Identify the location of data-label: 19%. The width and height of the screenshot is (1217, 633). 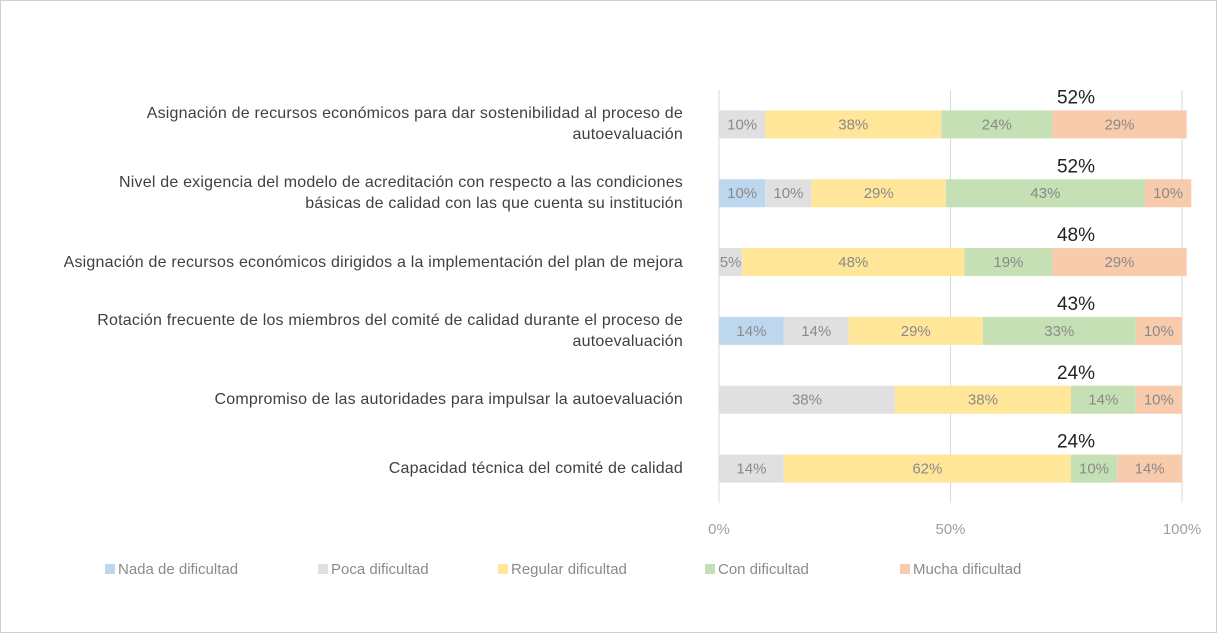
(1008, 262).